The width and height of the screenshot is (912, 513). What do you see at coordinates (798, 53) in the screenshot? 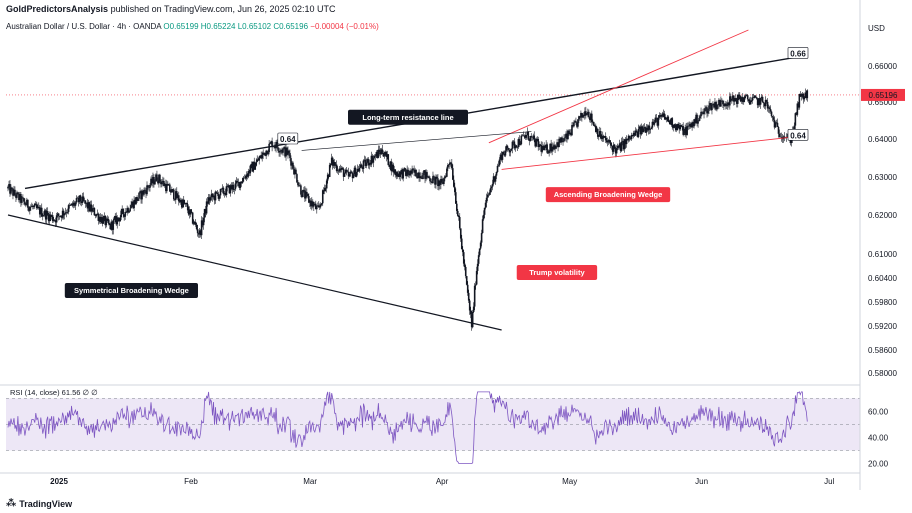
I see `level-label: 0.66` at bounding box center [798, 53].